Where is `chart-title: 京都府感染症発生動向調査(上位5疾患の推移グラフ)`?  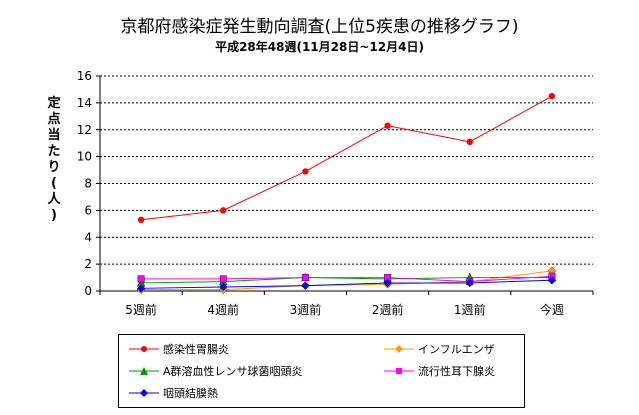
chart-title: 京都府感染症発生動向調査(上位5疾患の推移グラフ) is located at coordinates (319, 27).